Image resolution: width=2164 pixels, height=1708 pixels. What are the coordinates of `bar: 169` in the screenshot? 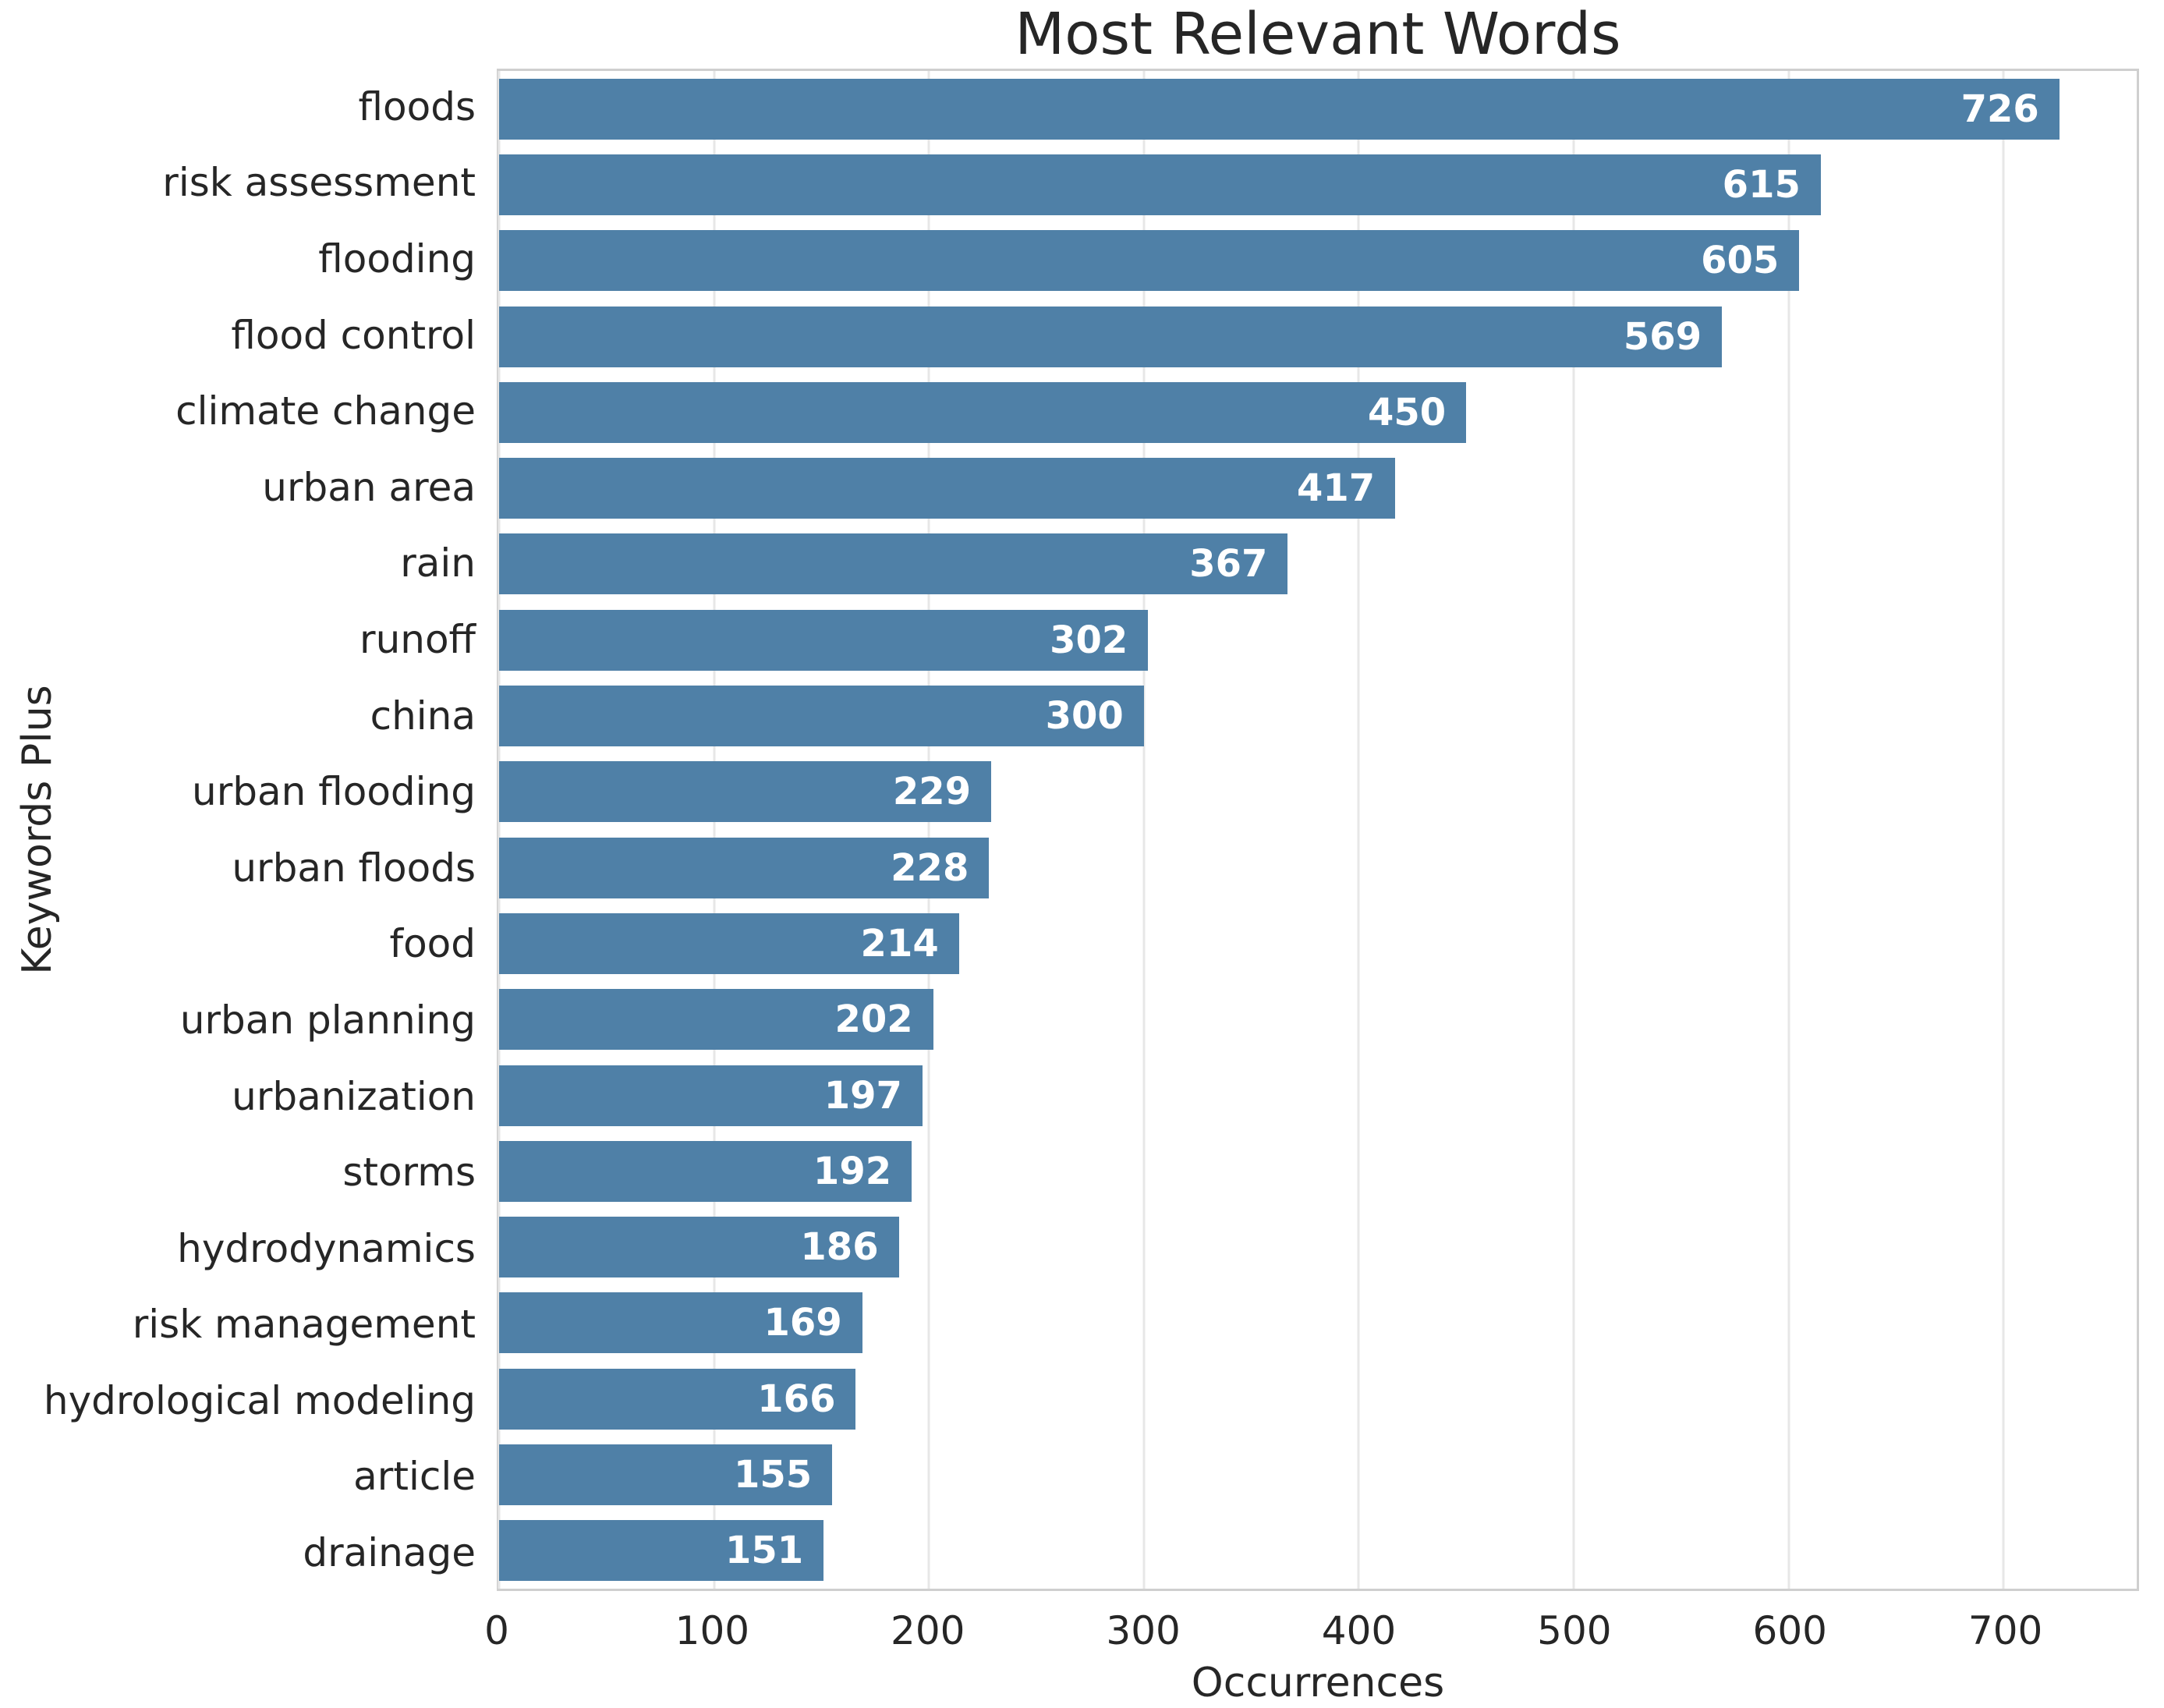 It's located at (680, 1323).